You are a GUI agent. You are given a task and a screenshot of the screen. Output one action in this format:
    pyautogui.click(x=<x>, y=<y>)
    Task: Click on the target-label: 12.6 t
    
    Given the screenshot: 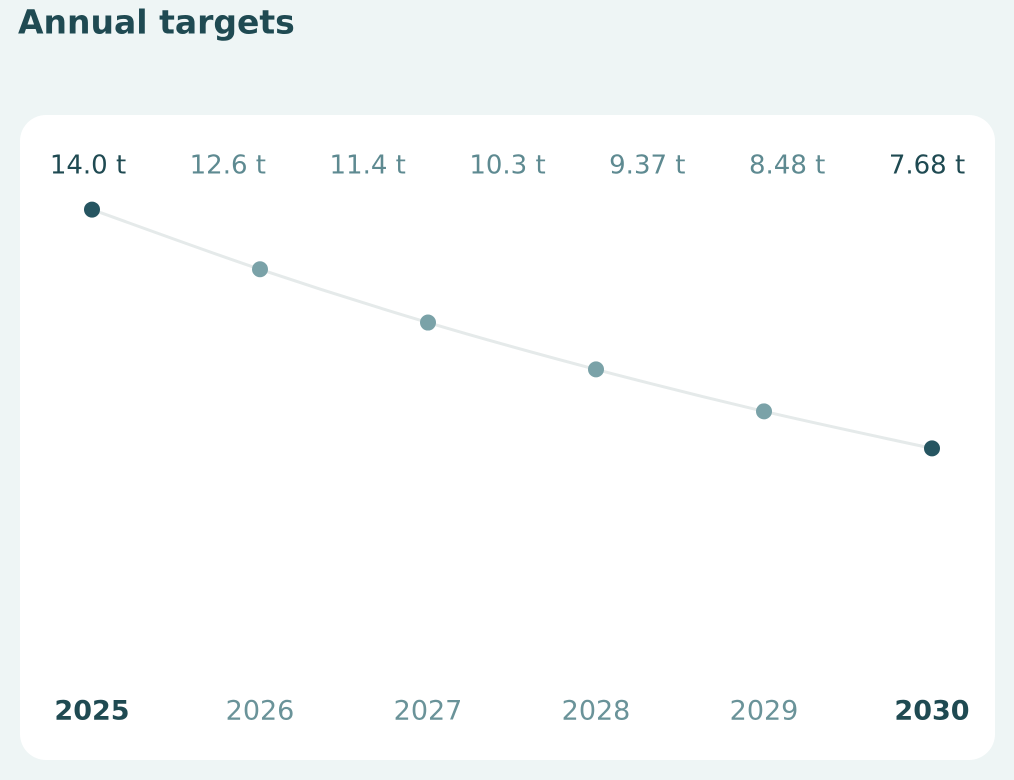 What is the action you would take?
    pyautogui.click(x=228, y=166)
    